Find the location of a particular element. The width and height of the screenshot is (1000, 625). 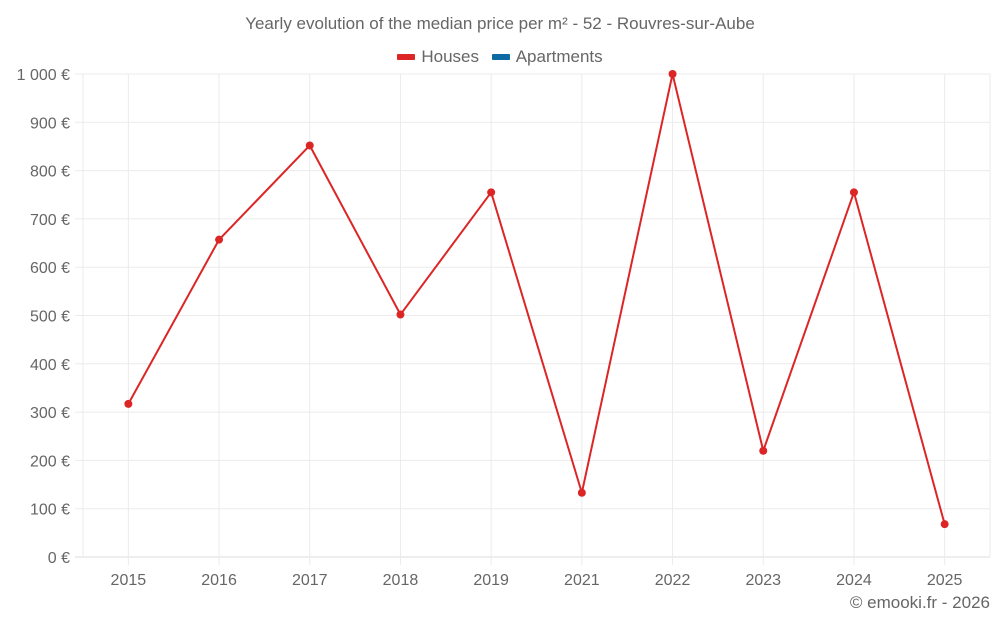

x-tick-label: 2021 is located at coordinates (582, 580).